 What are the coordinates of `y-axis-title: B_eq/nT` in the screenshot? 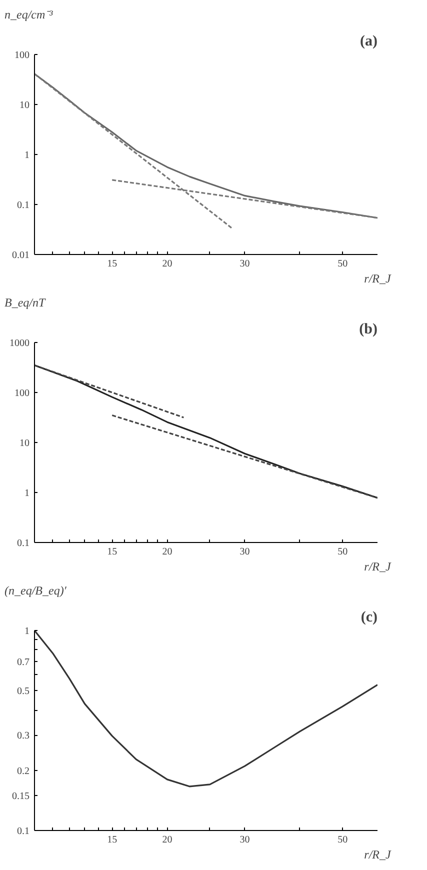 It's located at (25, 303).